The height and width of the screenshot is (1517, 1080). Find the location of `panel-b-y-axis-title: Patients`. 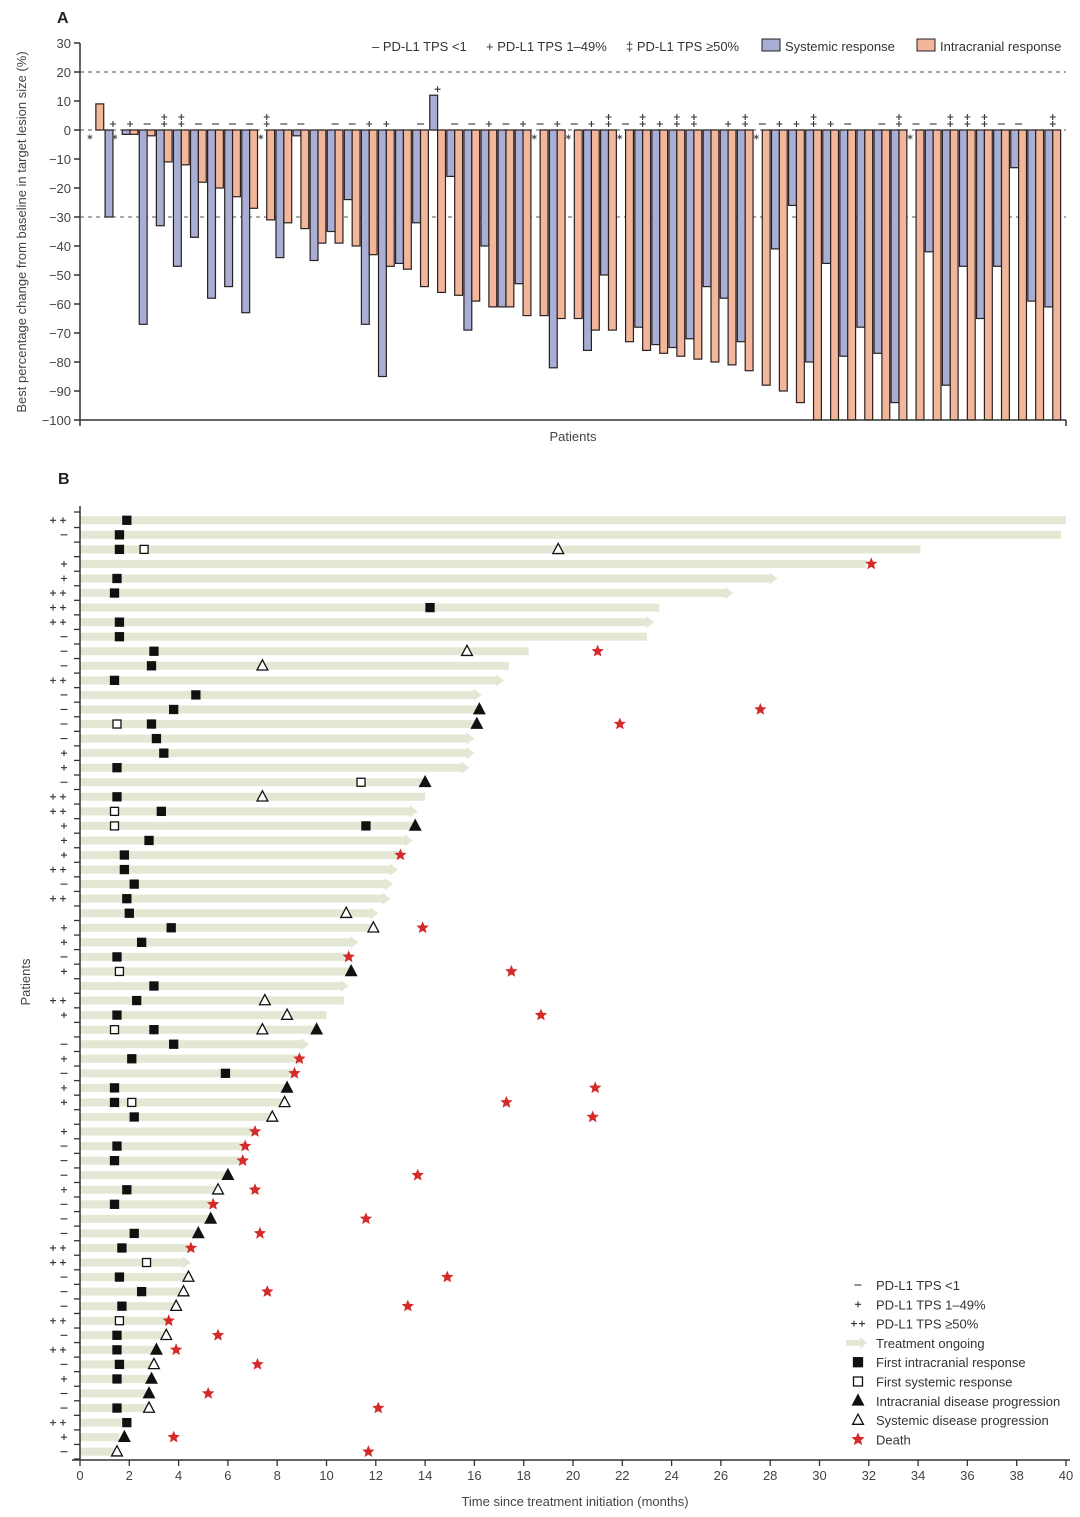

panel-b-y-axis-title: Patients is located at coordinates (25, 981).